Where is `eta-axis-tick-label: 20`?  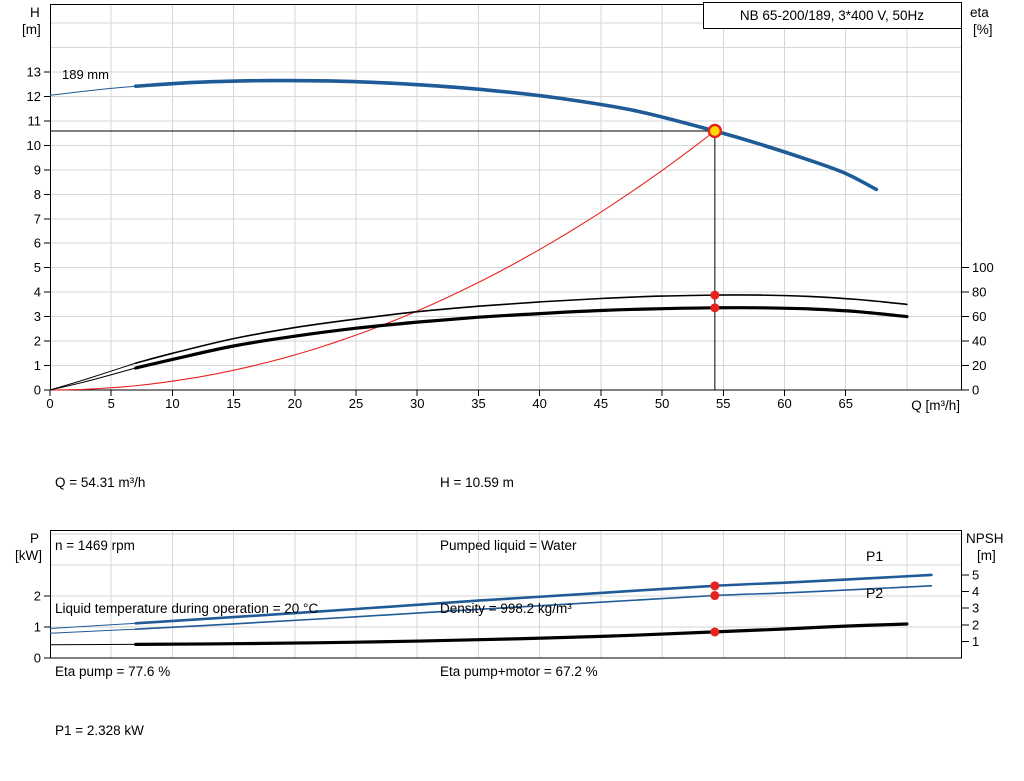 eta-axis-tick-label: 20 is located at coordinates (979, 365).